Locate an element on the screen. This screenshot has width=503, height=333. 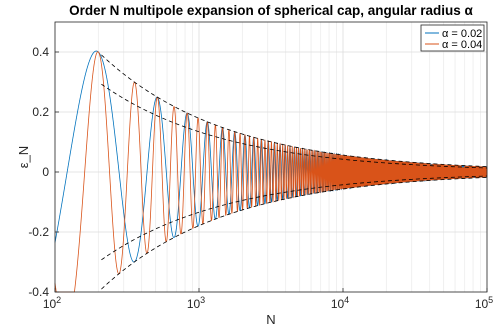
x-axis-label: N is located at coordinates (270, 319).